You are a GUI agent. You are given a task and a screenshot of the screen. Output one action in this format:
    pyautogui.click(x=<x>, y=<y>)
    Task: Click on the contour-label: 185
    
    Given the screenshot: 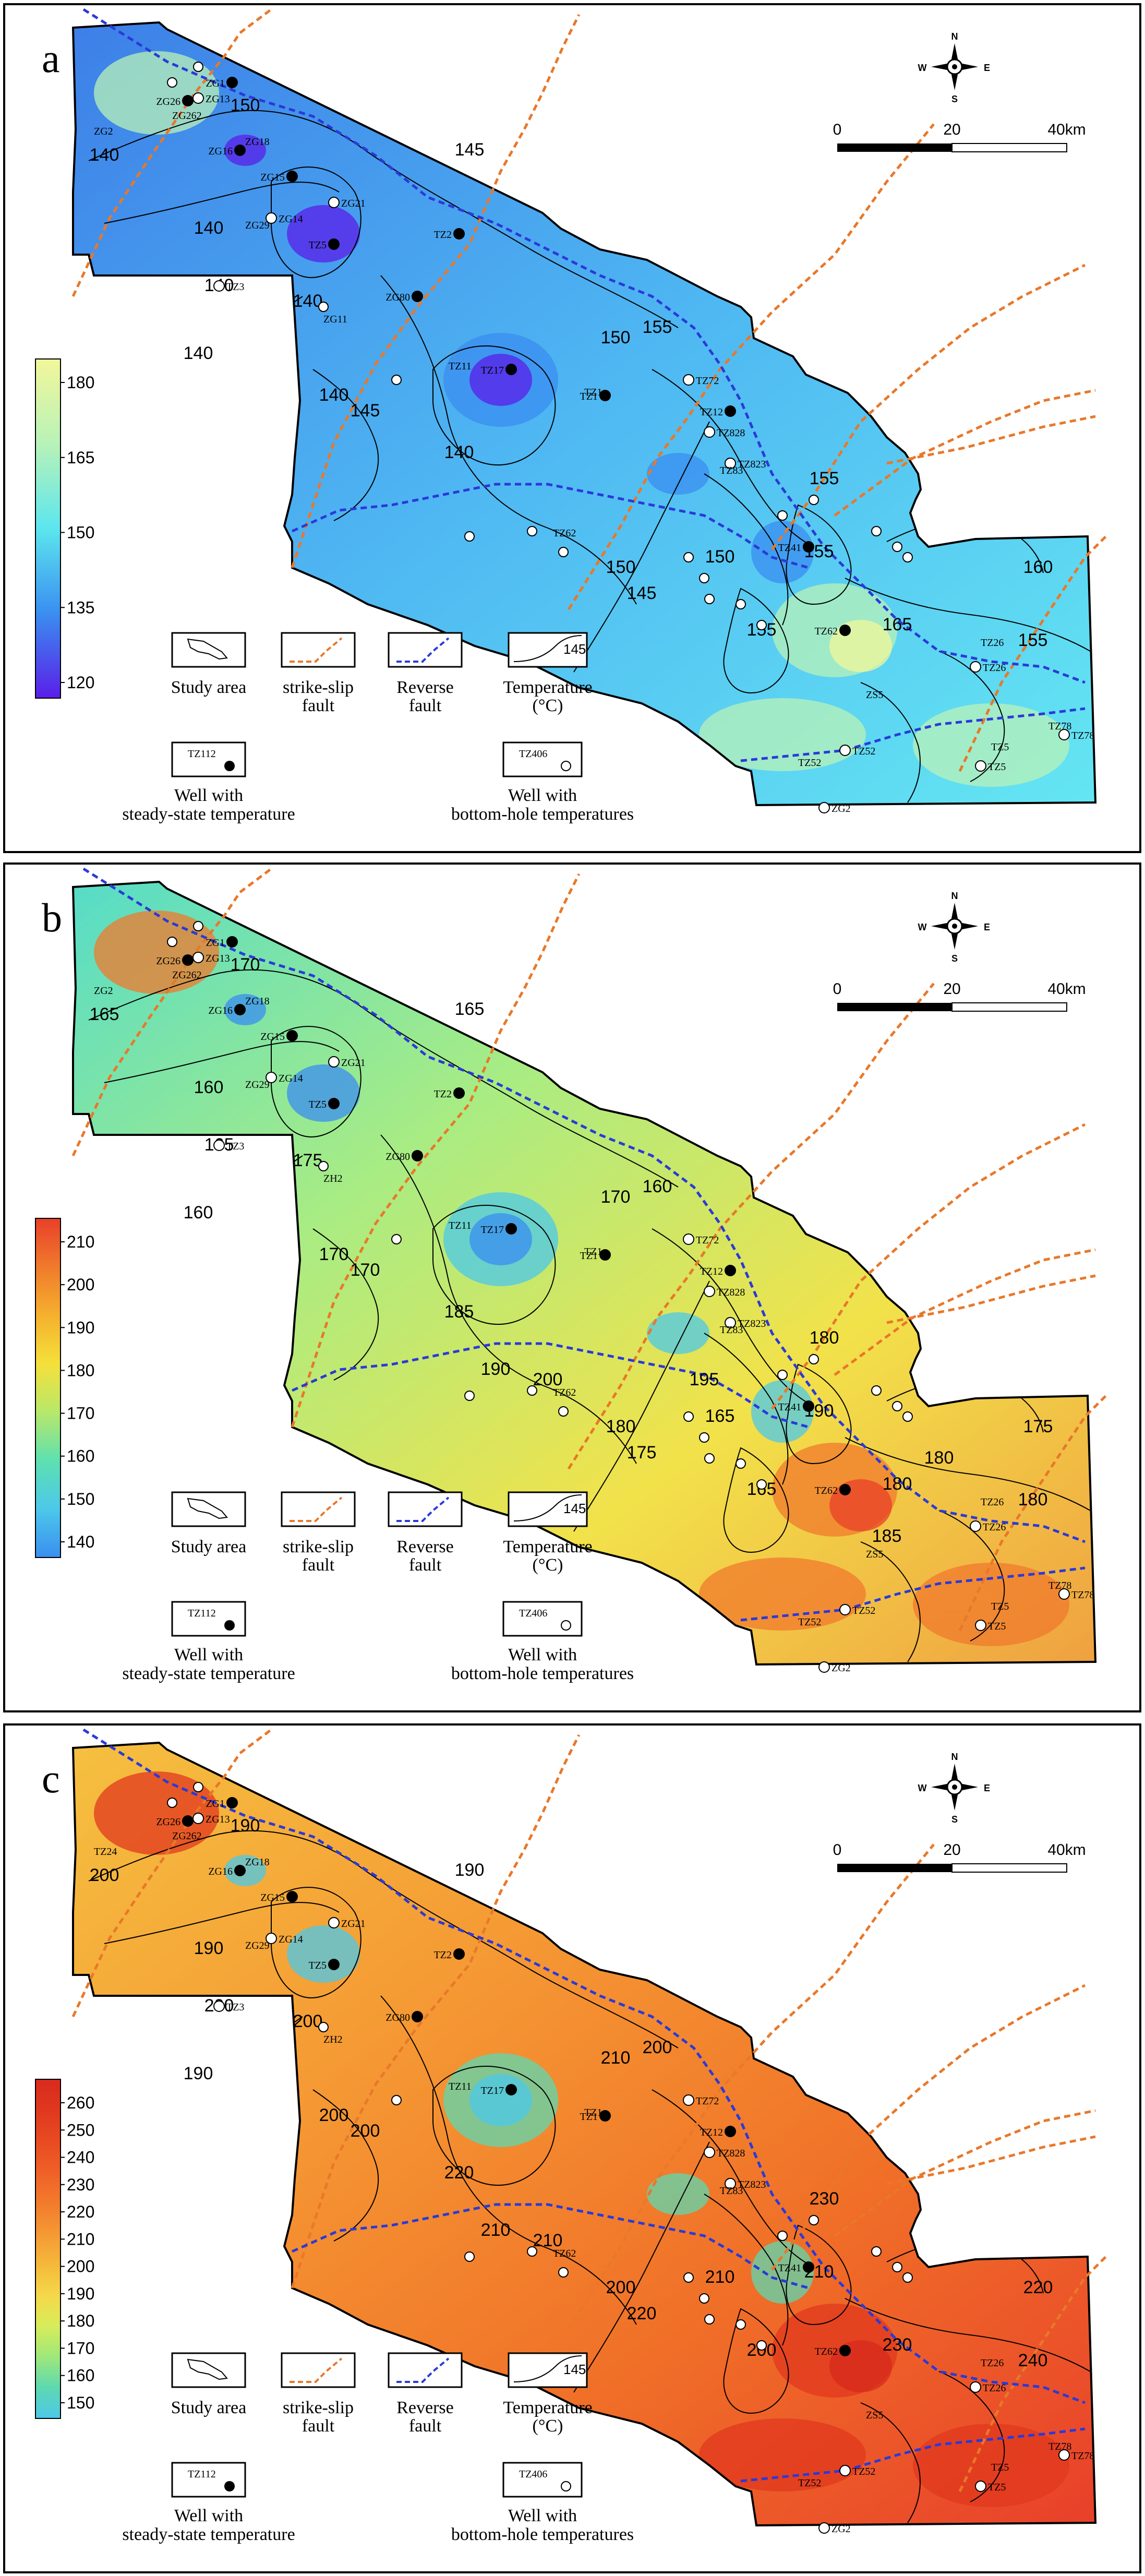 What is the action you would take?
    pyautogui.click(x=887, y=1536)
    